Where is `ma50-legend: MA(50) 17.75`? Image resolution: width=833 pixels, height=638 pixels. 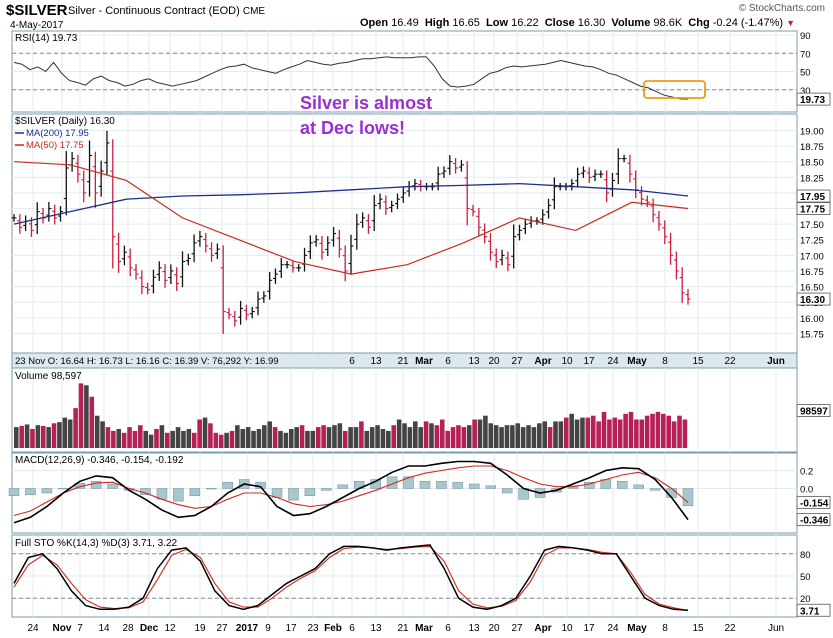 ma50-legend: MA(50) 17.75 is located at coordinates (55, 145).